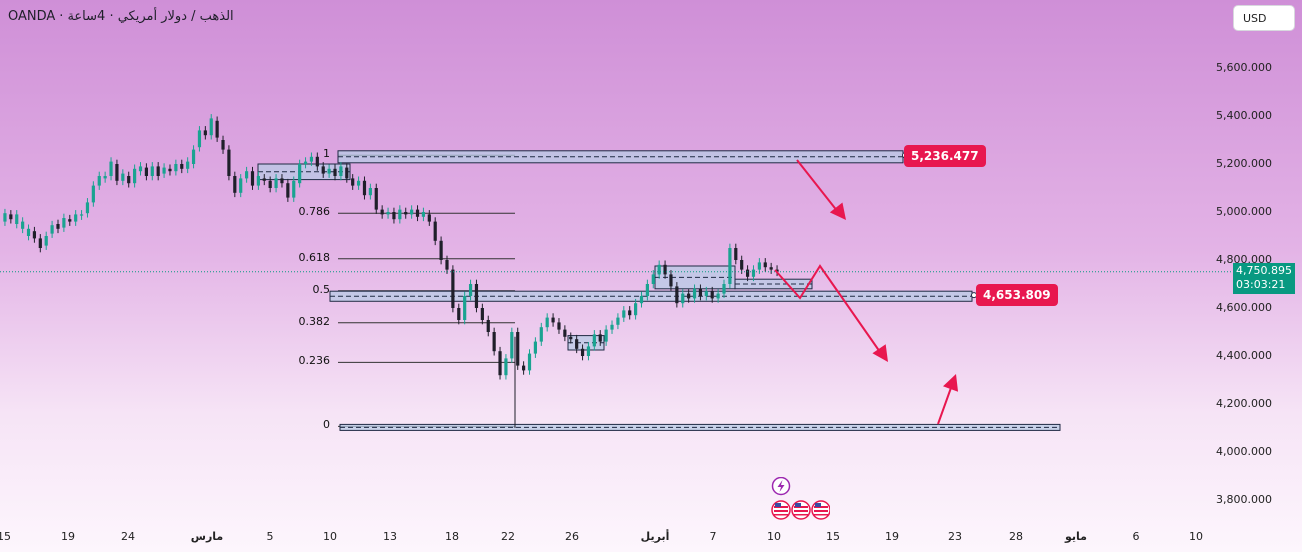 The height and width of the screenshot is (552, 1302). What do you see at coordinates (827, 308) in the screenshot?
I see `arrow-zigzag-down` at bounding box center [827, 308].